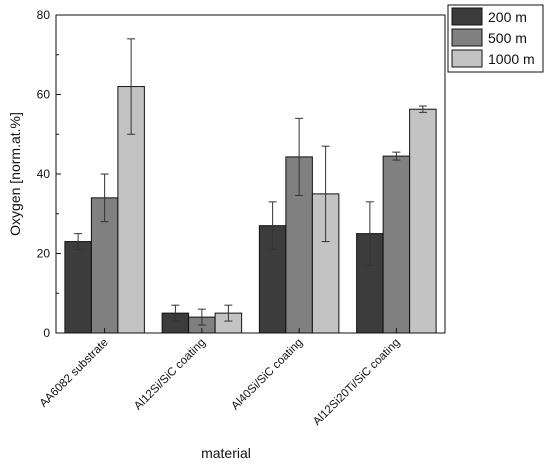  What do you see at coordinates (44, 95) in the screenshot?
I see `y-tick-label: 60` at bounding box center [44, 95].